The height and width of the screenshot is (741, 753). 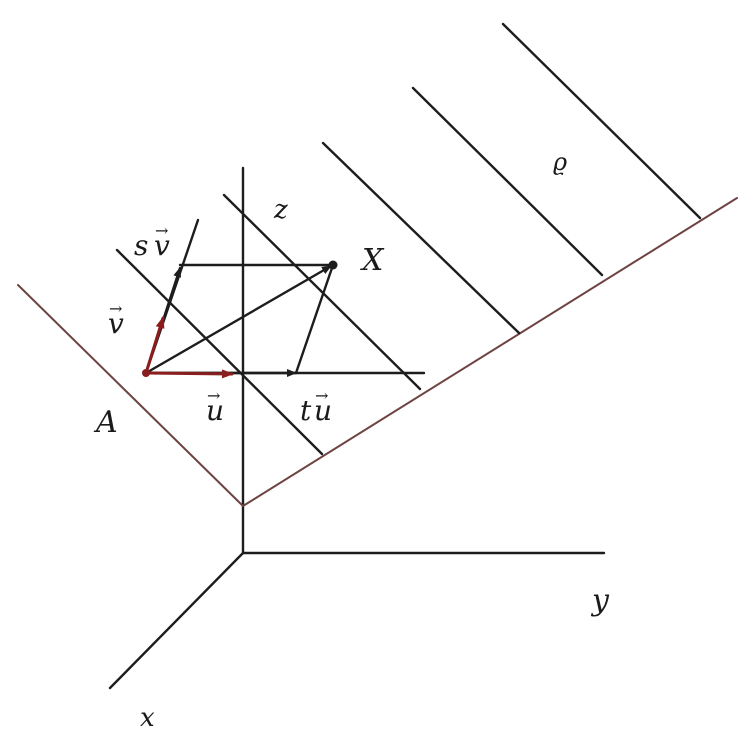 I want to click on v-arrow-icon: →, so click(x=115, y=308).